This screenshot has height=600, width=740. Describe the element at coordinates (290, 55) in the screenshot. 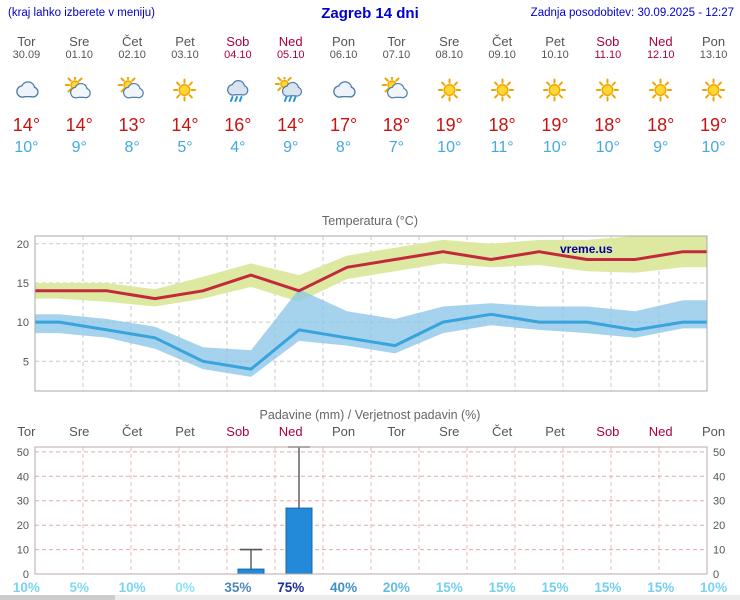

I see `day-date: 05.10` at that location.